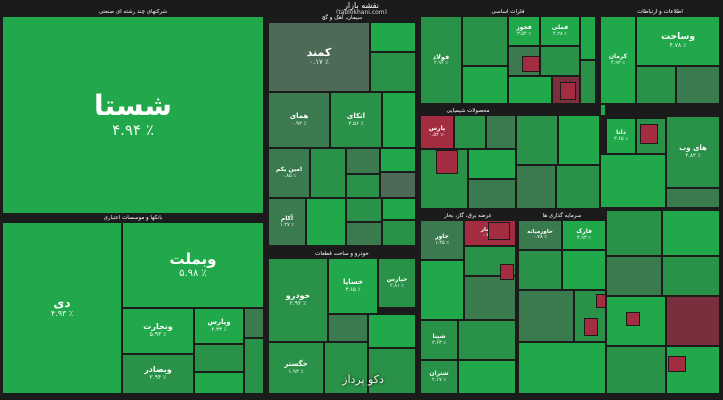 The image size is (723, 400). What do you see at coordinates (442, 240) in the screenshot?
I see `tile-khavar: خاور ۱.۴۵ ٪` at bounding box center [442, 240].